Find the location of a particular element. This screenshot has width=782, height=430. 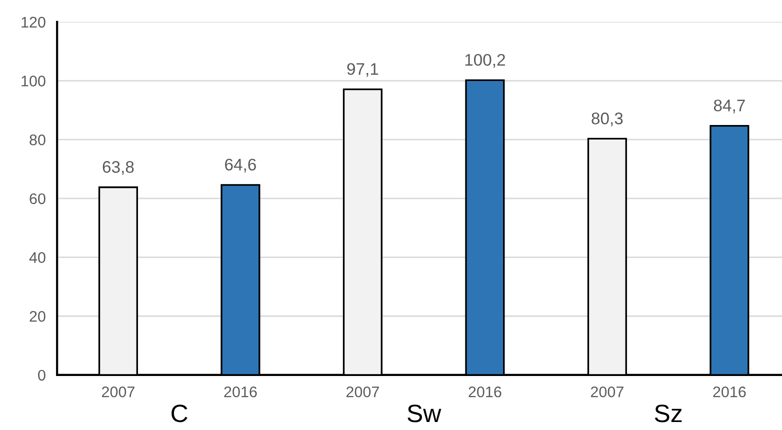

data-label: 100,2 is located at coordinates (485, 61).